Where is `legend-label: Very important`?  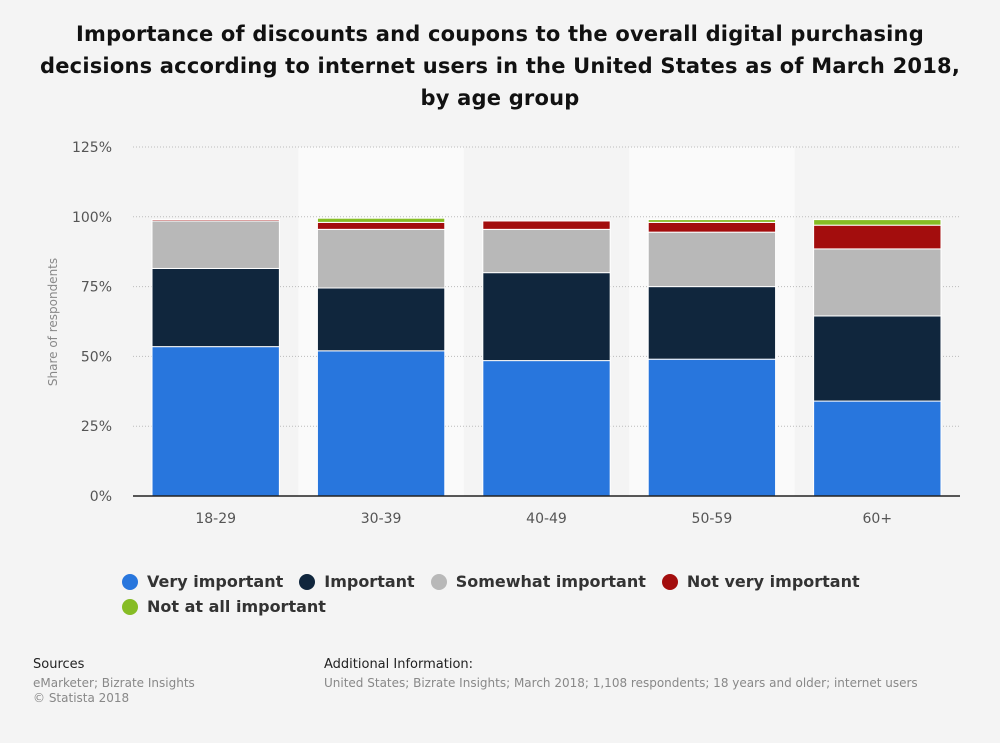
legend-label: Very important is located at coordinates (215, 581).